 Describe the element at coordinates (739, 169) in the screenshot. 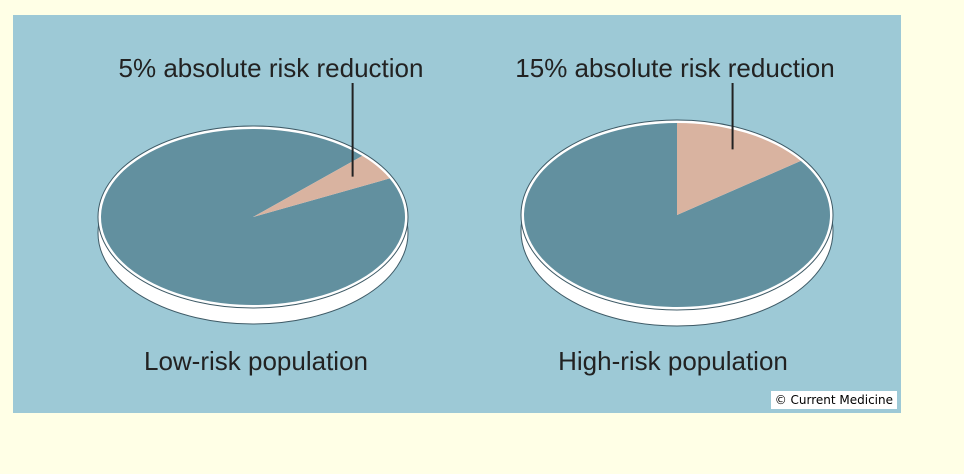

I see `pie-high-risk-slice-highlight` at that location.